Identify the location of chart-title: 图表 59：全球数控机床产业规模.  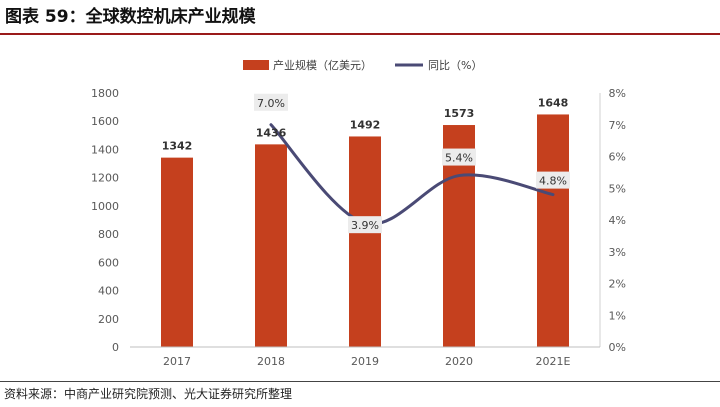
(130, 17).